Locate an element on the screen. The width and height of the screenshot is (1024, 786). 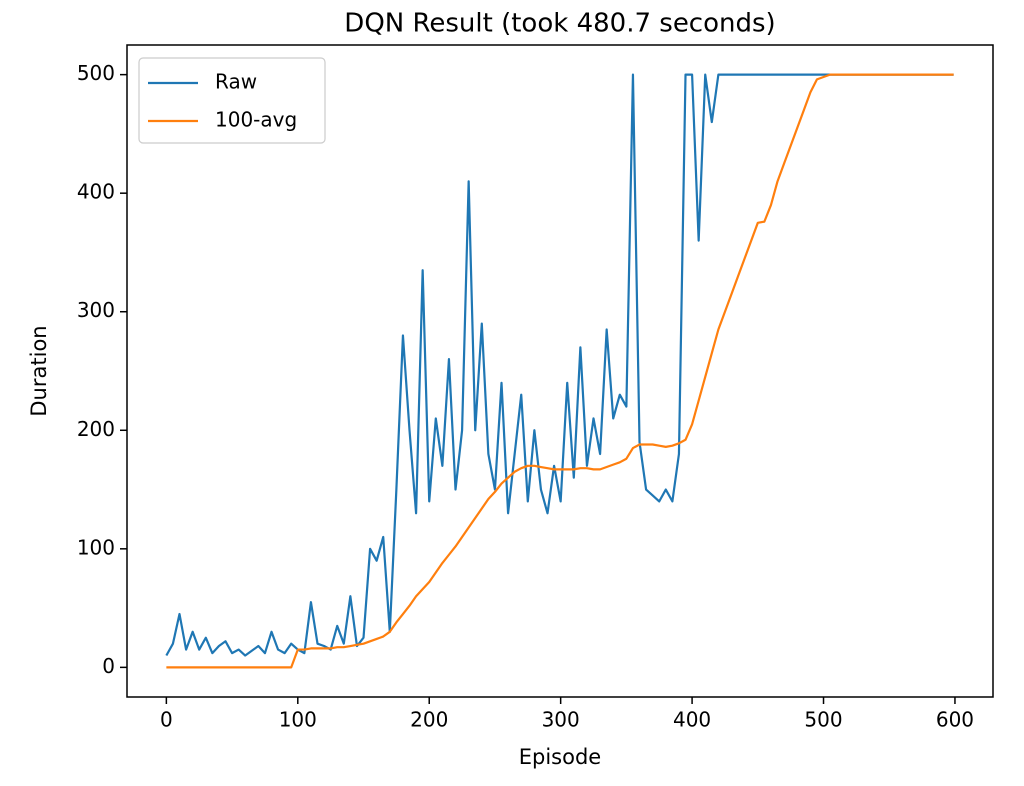
x-tick-label: 600 is located at coordinates (955, 720).